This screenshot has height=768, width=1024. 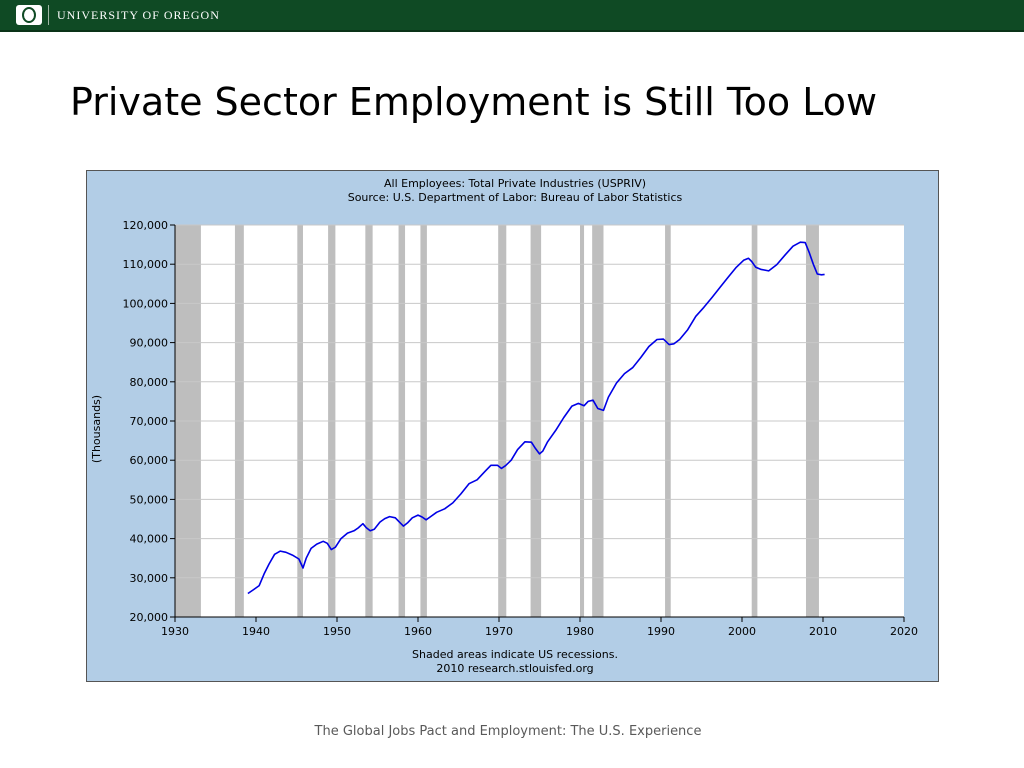 I want to click on recession-note: Shaded areas indicate US recessions., so click(x=515, y=654).